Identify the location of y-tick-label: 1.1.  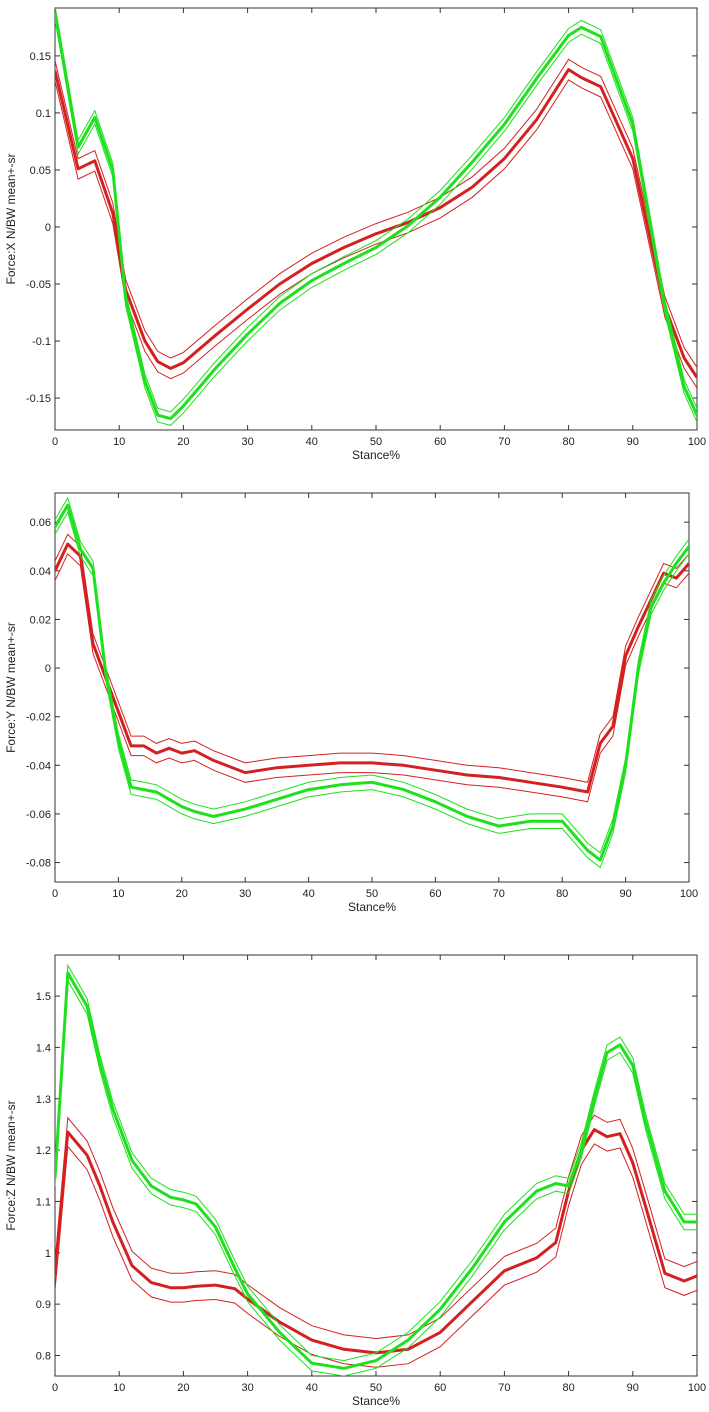
(43, 1202).